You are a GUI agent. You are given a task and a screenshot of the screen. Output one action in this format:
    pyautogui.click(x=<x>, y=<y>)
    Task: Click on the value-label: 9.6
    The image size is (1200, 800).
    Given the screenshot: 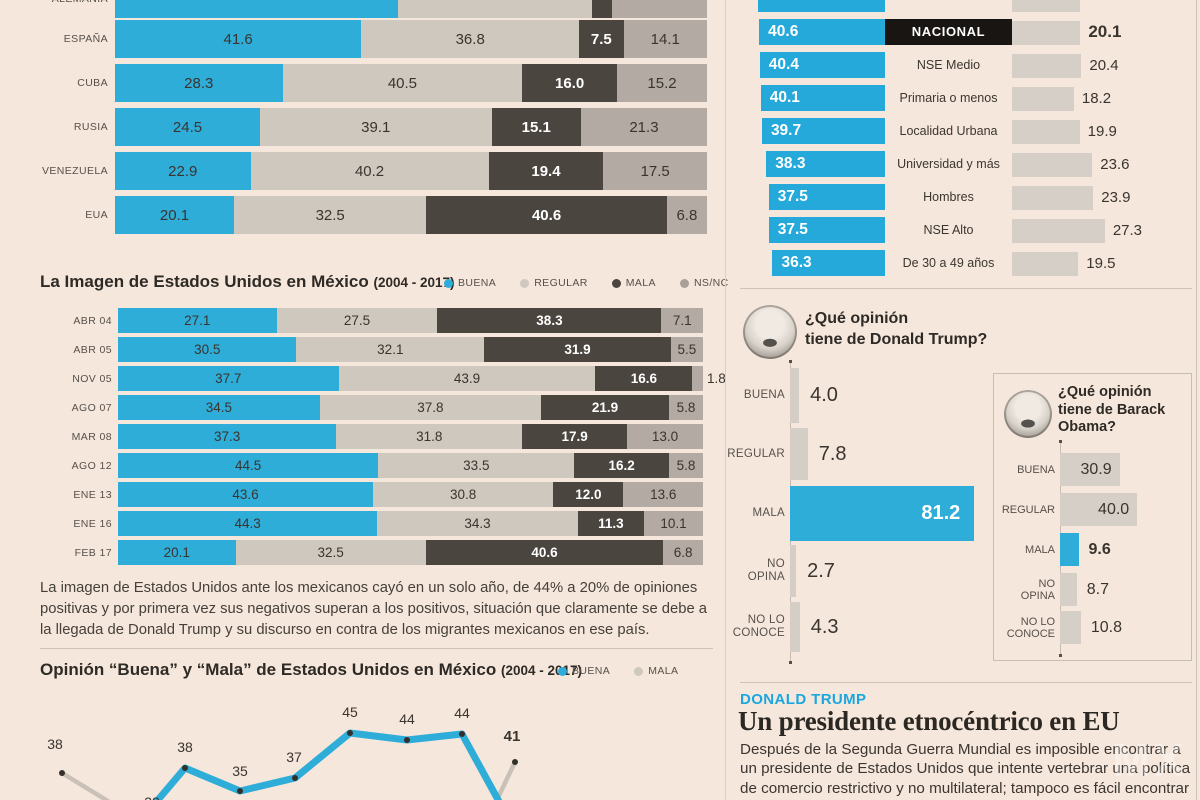 What is the action you would take?
    pyautogui.click(x=1099, y=549)
    